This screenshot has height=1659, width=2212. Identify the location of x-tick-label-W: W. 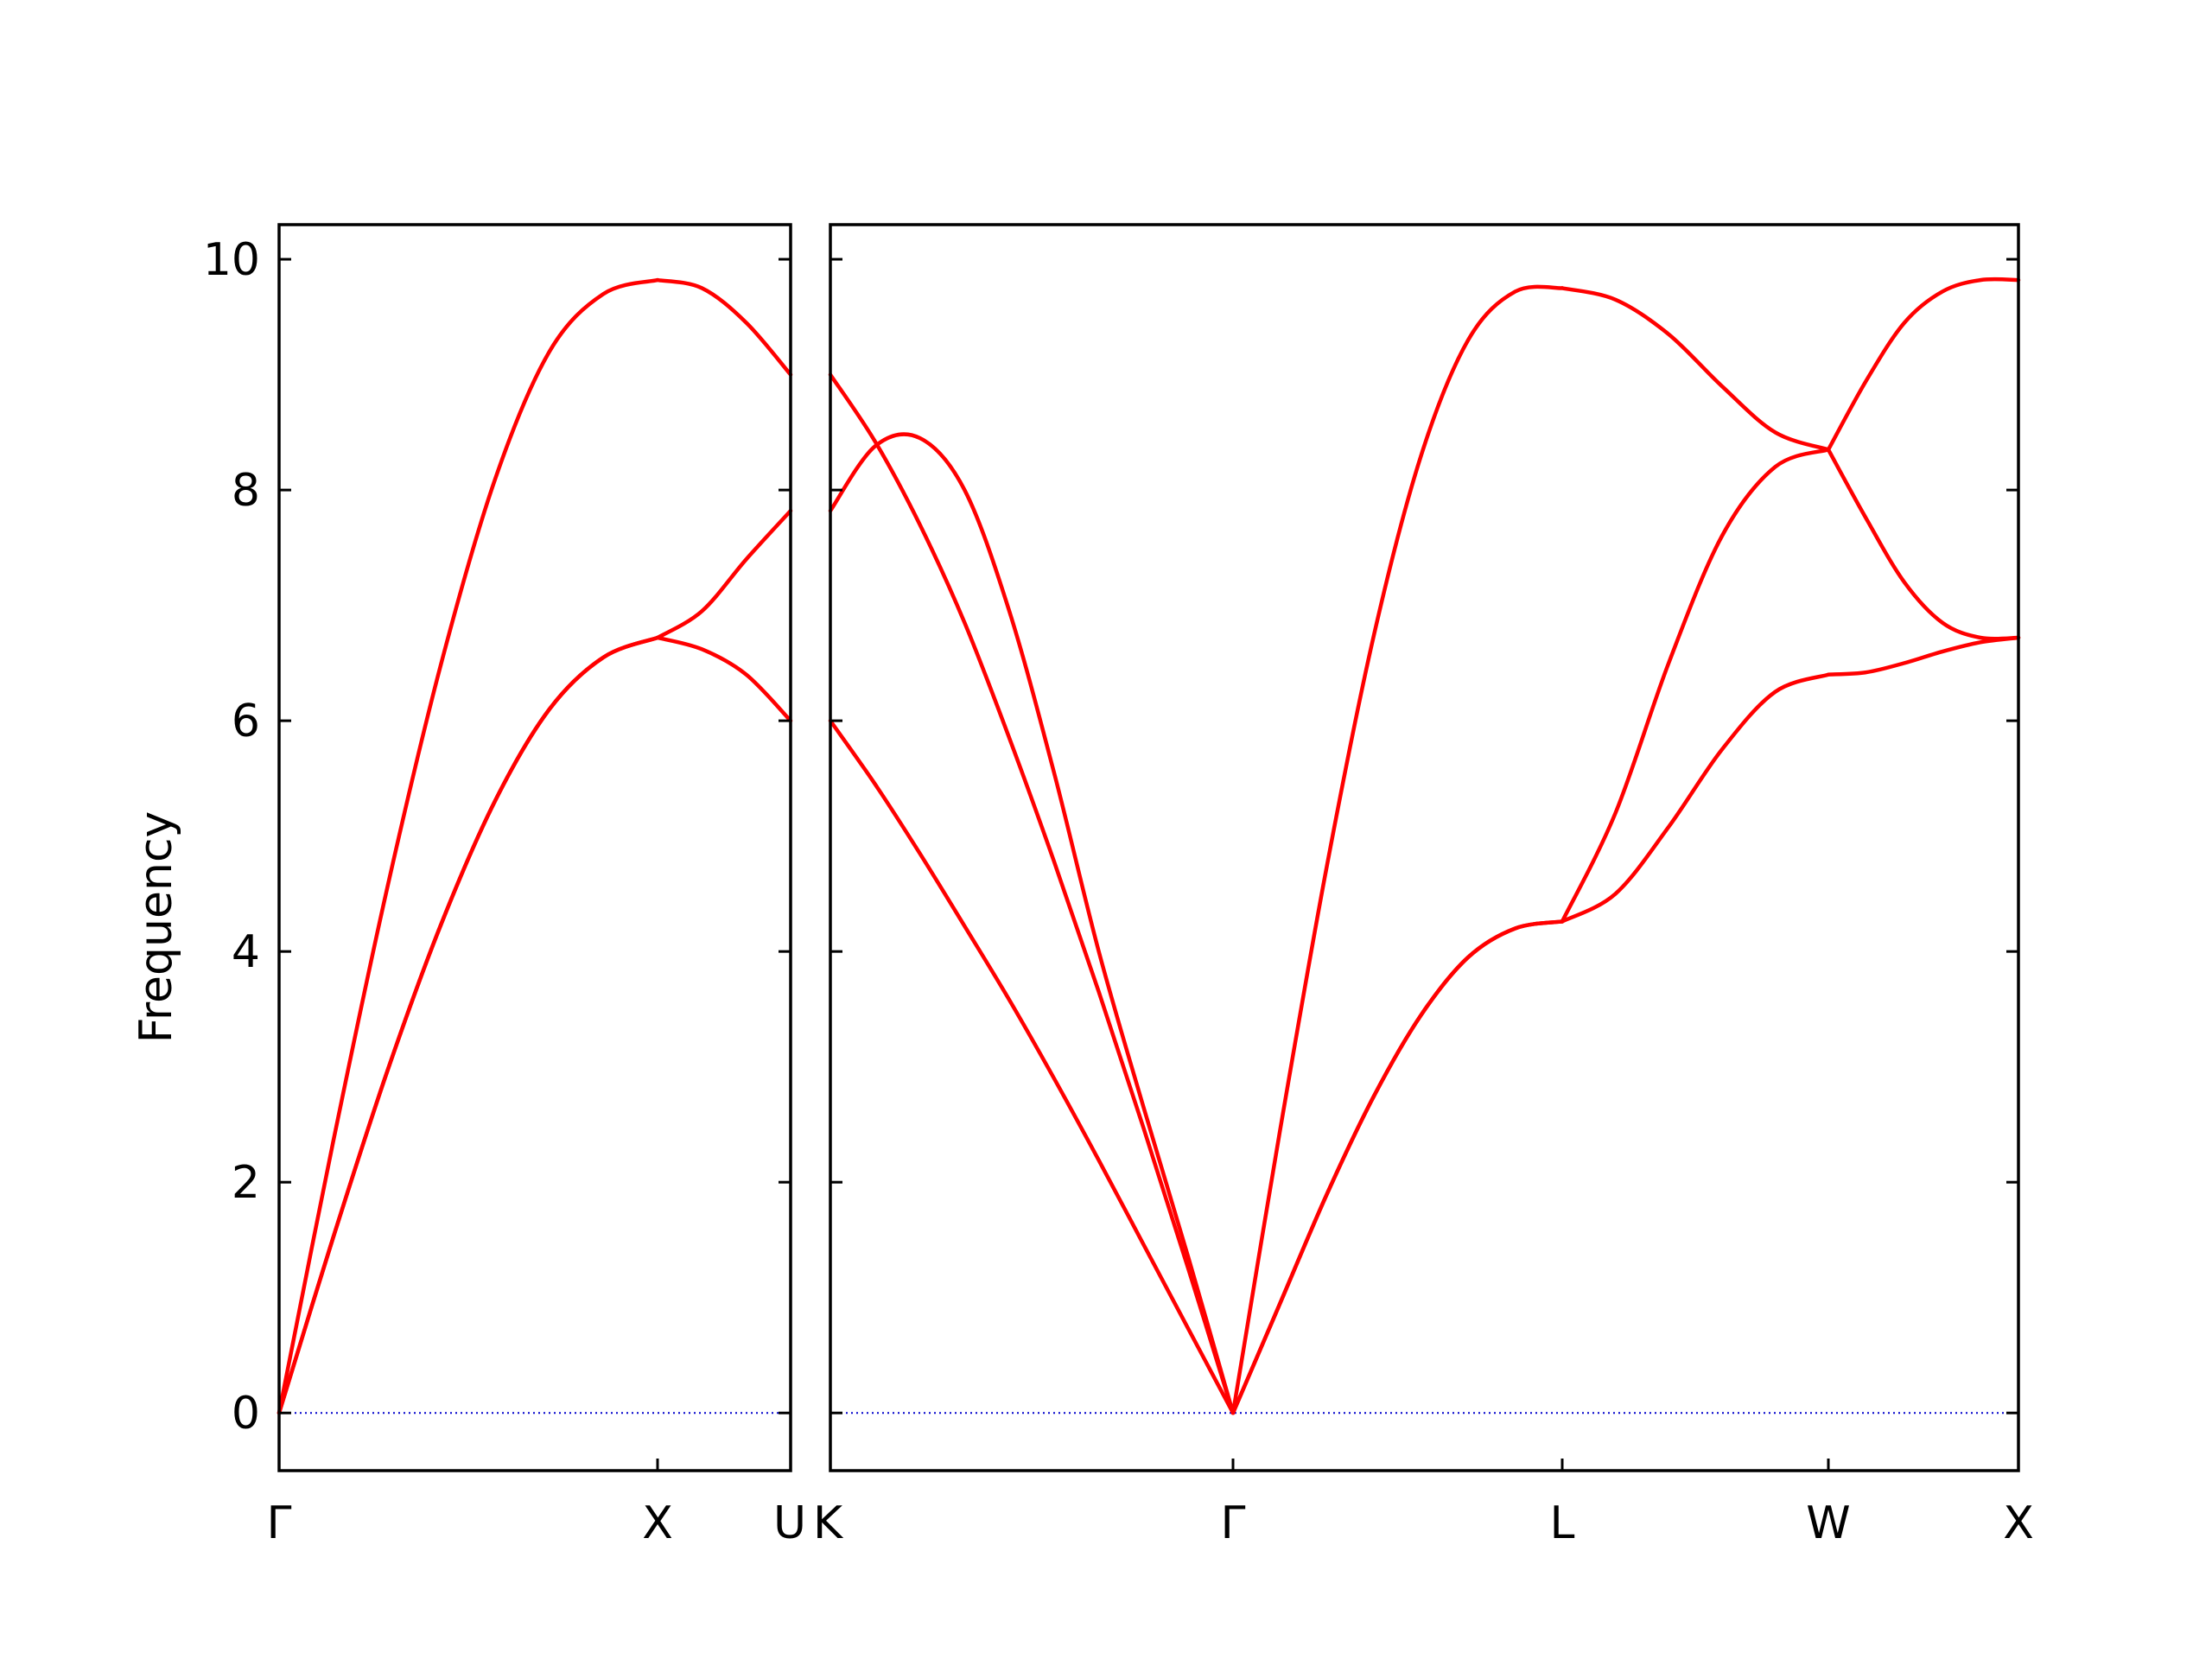
(1828, 1523).